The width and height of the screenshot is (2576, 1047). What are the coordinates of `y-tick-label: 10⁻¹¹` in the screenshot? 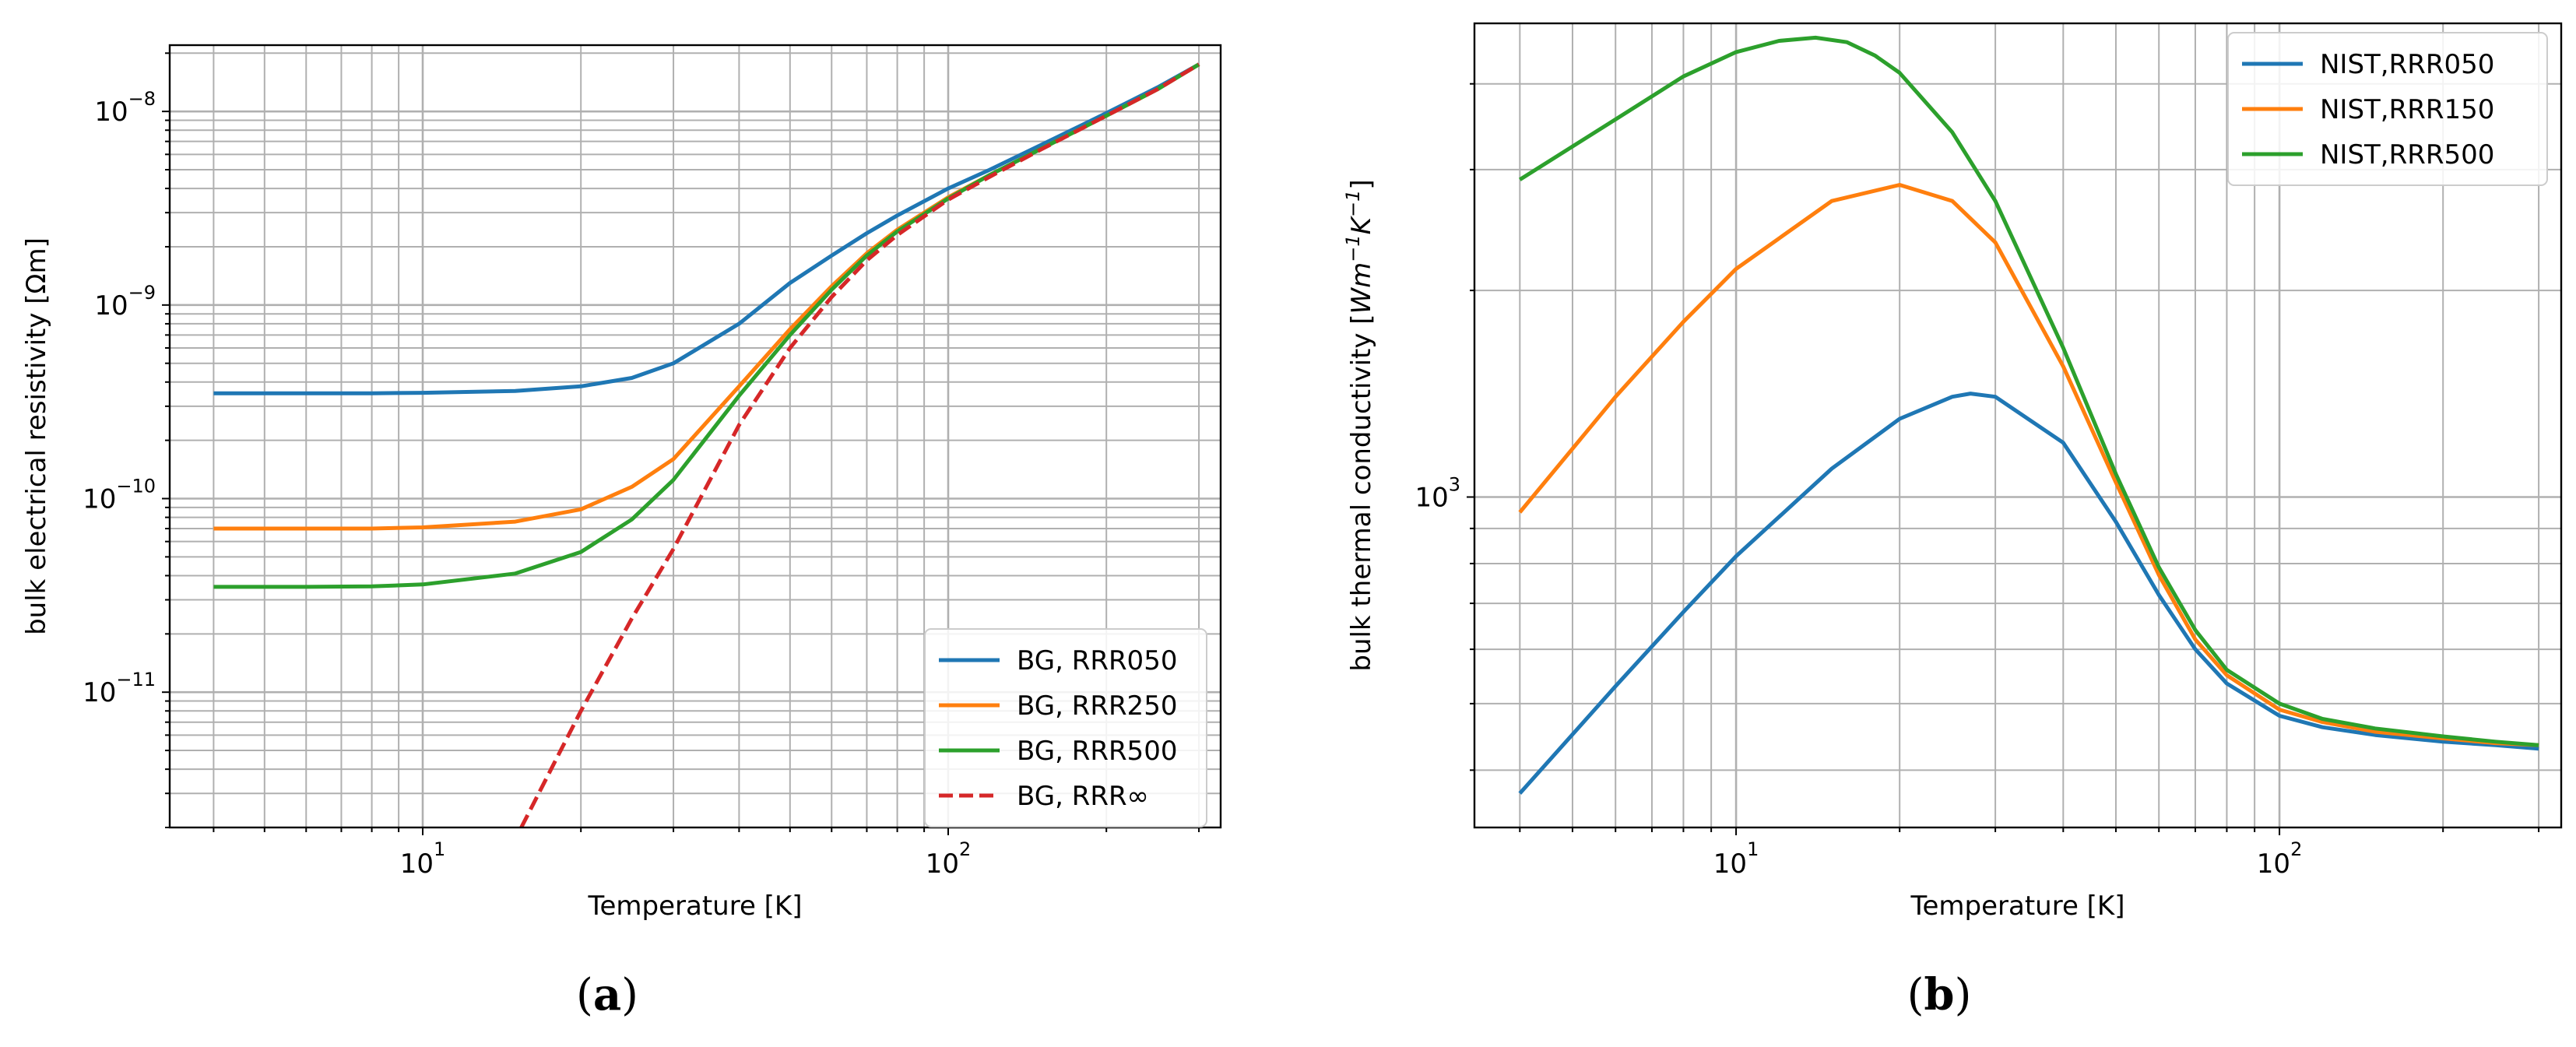 It's located at (119, 688).